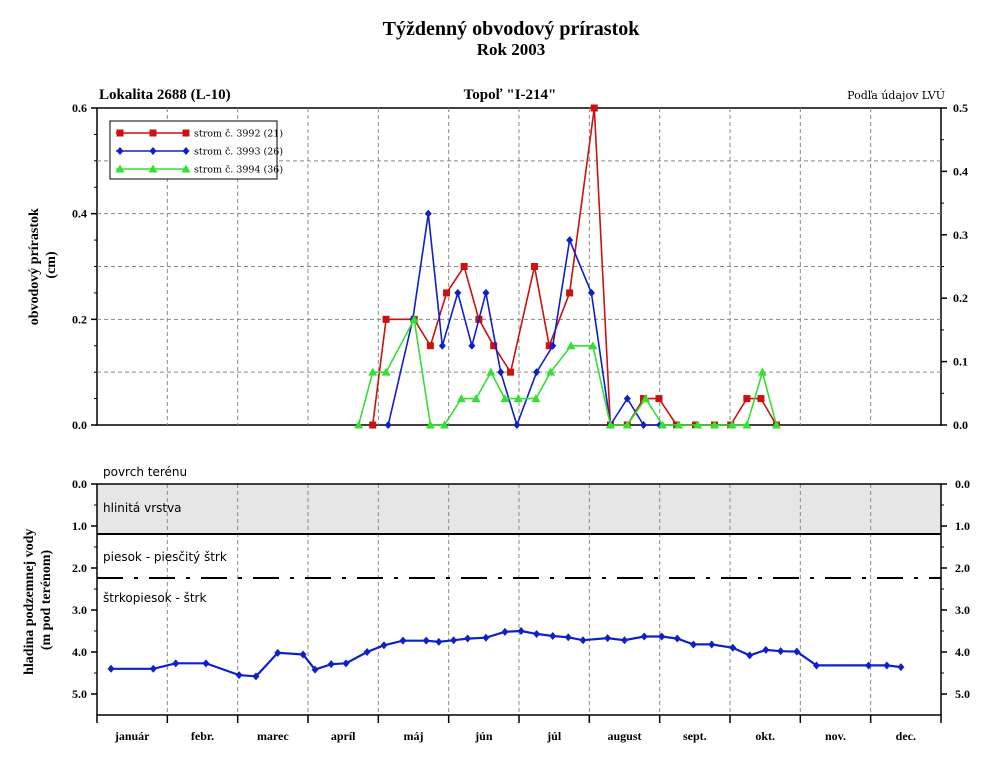 This screenshot has height=765, width=1000. Describe the element at coordinates (896, 95) in the screenshot. I see `source-note: Podľa údajov LVÚ` at that location.